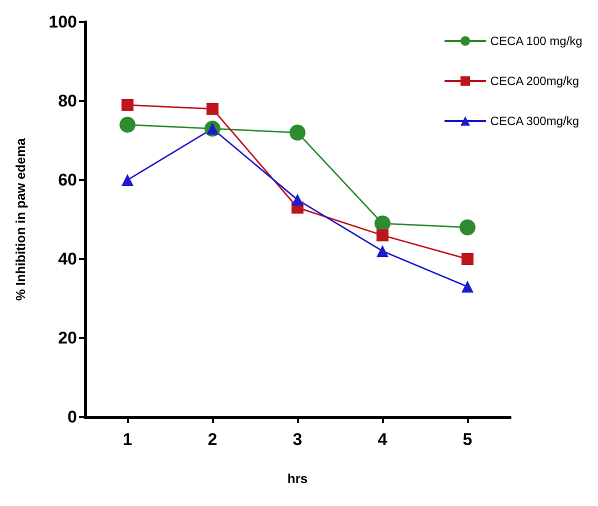  I want to click on y-tick-label: 20, so click(67, 338).